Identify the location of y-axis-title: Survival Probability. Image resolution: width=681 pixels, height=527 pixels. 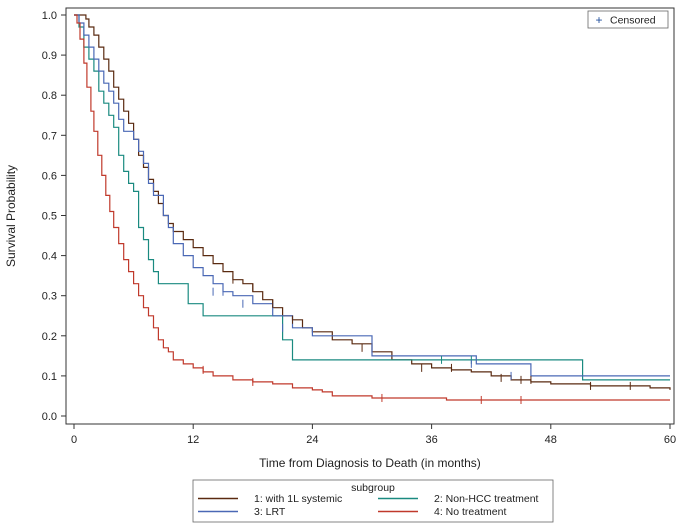
(11, 216).